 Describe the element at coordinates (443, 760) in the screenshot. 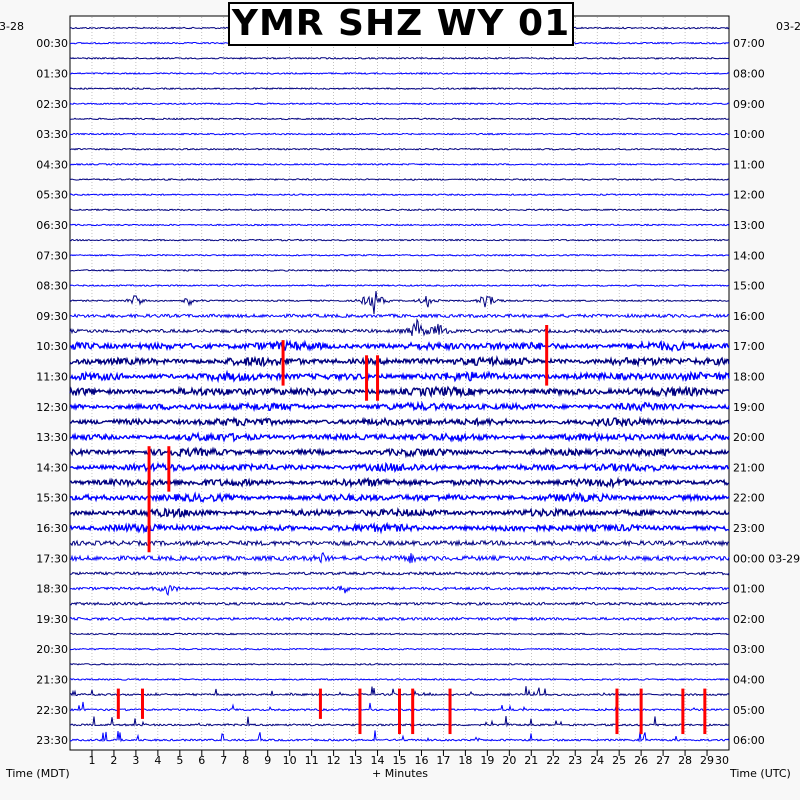

I see `x-tick-label: 17` at that location.